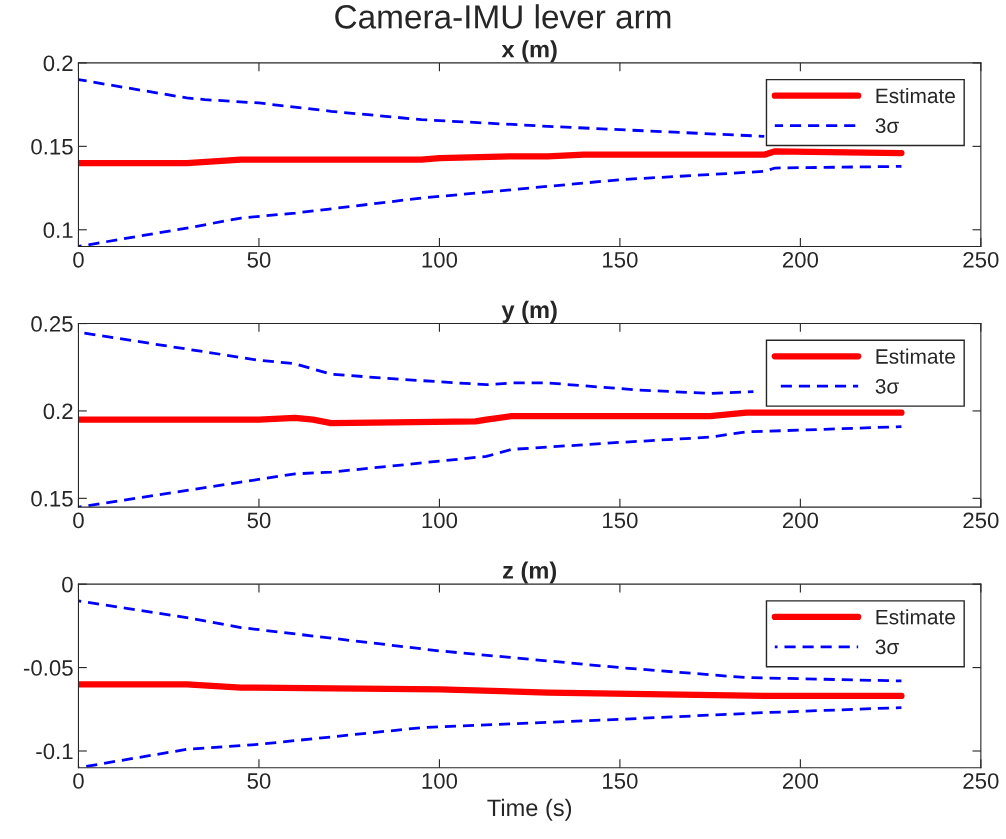  I want to click on y-tick-label: 0.1, so click(58, 230).